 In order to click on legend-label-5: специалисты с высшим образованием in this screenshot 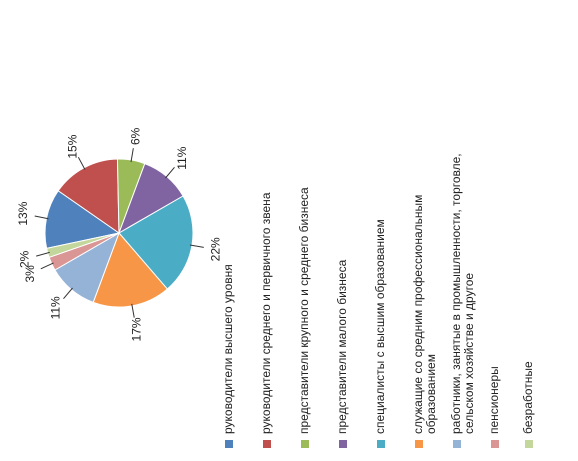, I will do `click(380, 326)`.